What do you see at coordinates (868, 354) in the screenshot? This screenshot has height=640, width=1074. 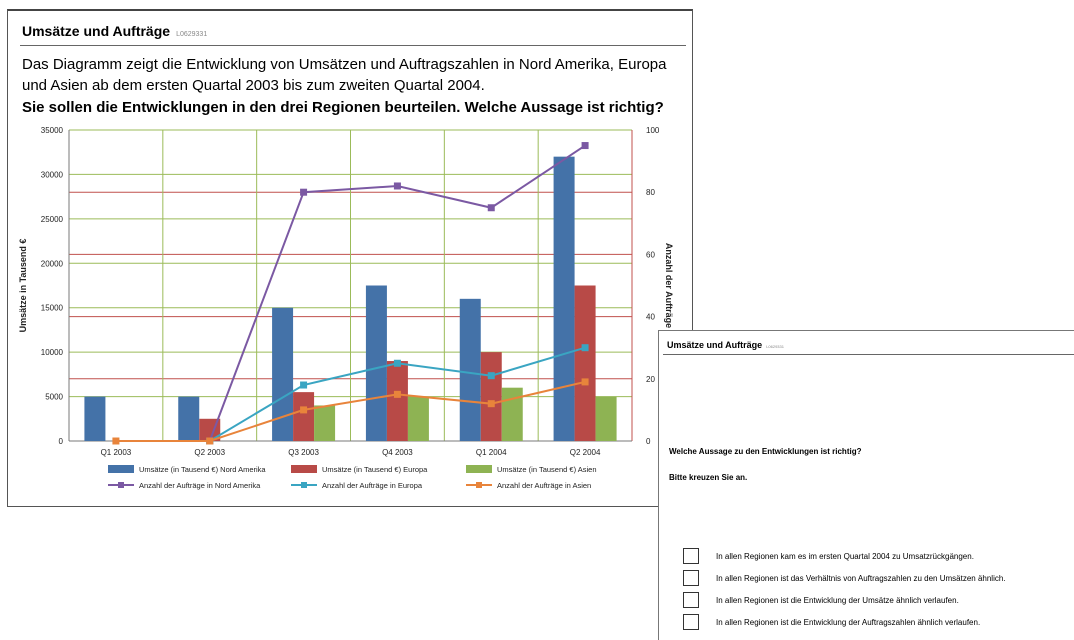 I see `answer-title-divider` at bounding box center [868, 354].